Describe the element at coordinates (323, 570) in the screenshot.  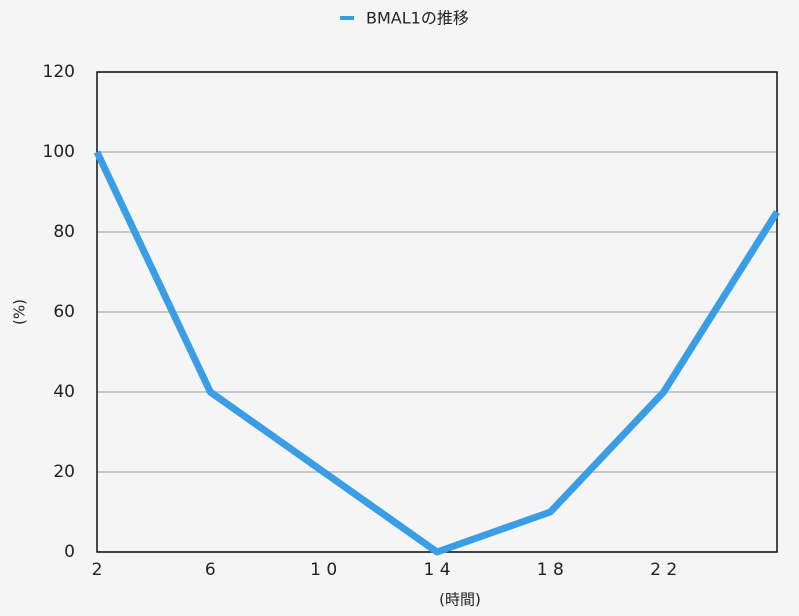
I see `x-tick-label: 1 0` at that location.